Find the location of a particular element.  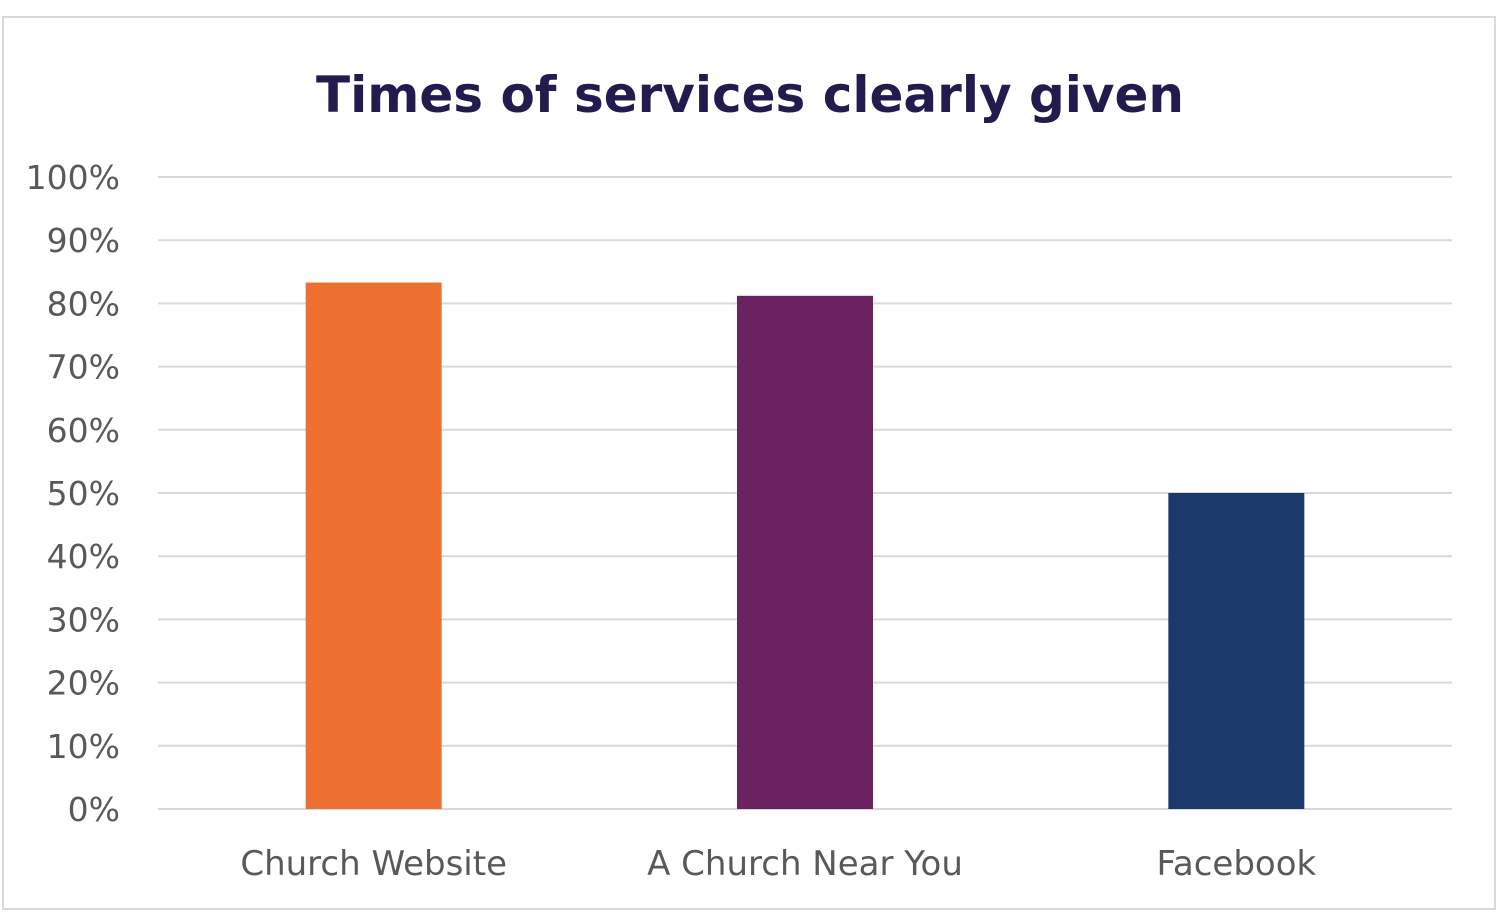

y-tick-label: 30% is located at coordinates (83, 619).